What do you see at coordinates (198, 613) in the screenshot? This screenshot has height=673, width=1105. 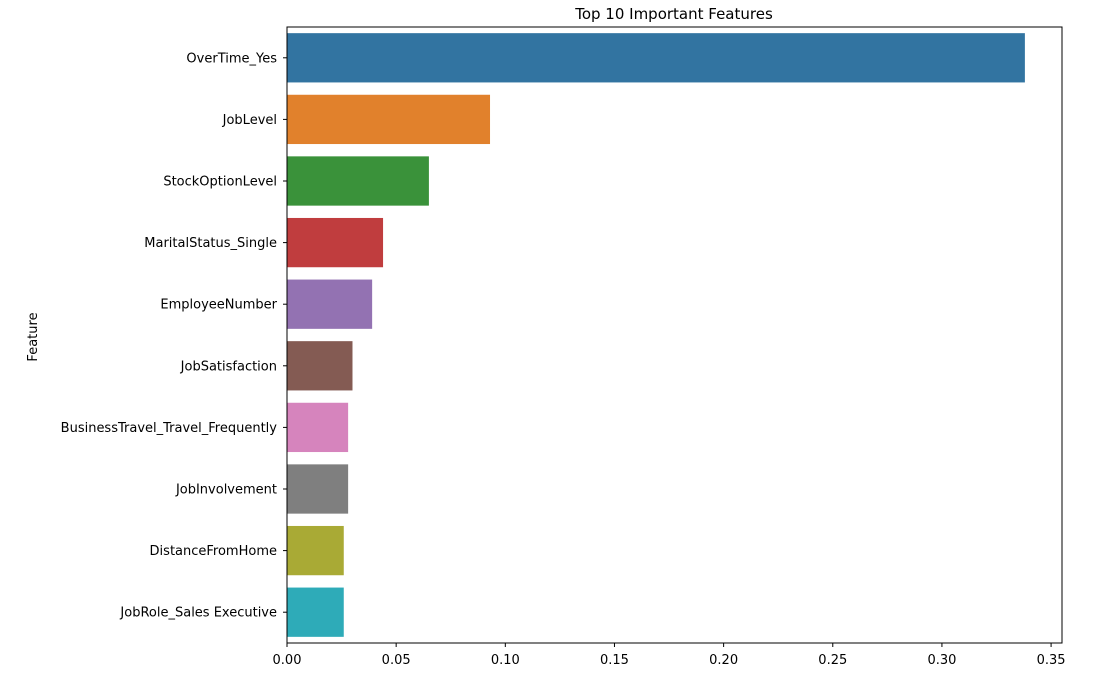 I see `y-tick-label: JobRole_Sales Executive` at bounding box center [198, 613].